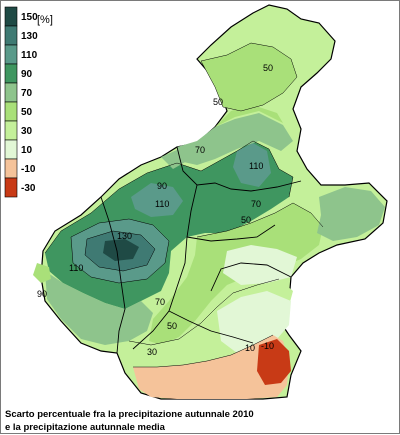 This screenshot has width=400, height=435. Describe the element at coordinates (29, 17) in the screenshot. I see `legend-label: 150` at that location.